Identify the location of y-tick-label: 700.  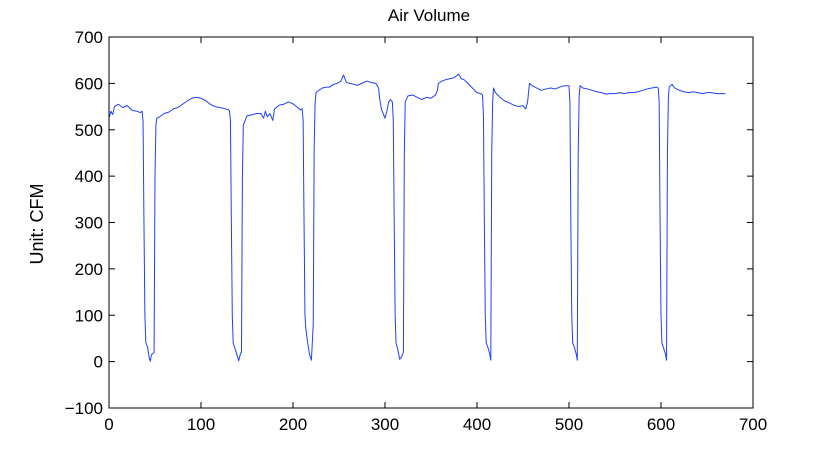
(89, 37).